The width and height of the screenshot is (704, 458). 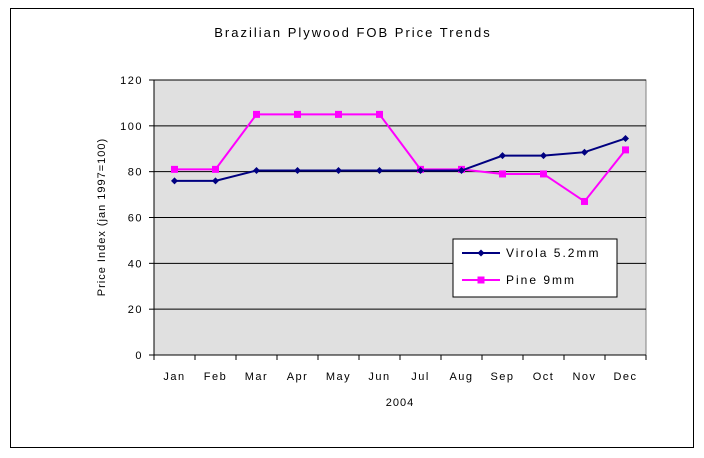 I want to click on legend-label-pine: Pine 9mm, so click(x=541, y=280).